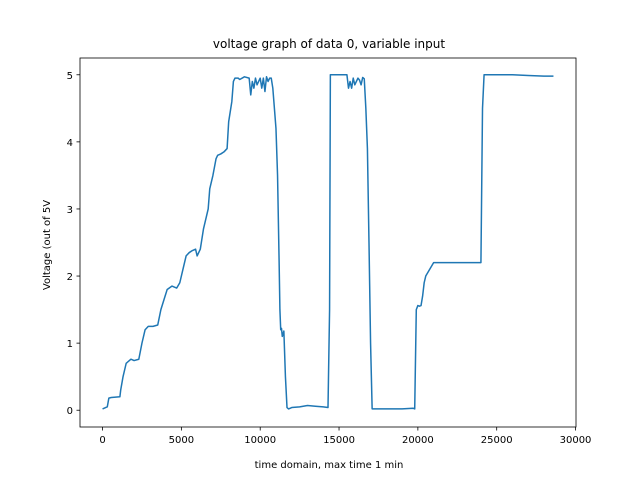  What do you see at coordinates (418, 440) in the screenshot?
I see `x-tick-label: 20000` at bounding box center [418, 440].